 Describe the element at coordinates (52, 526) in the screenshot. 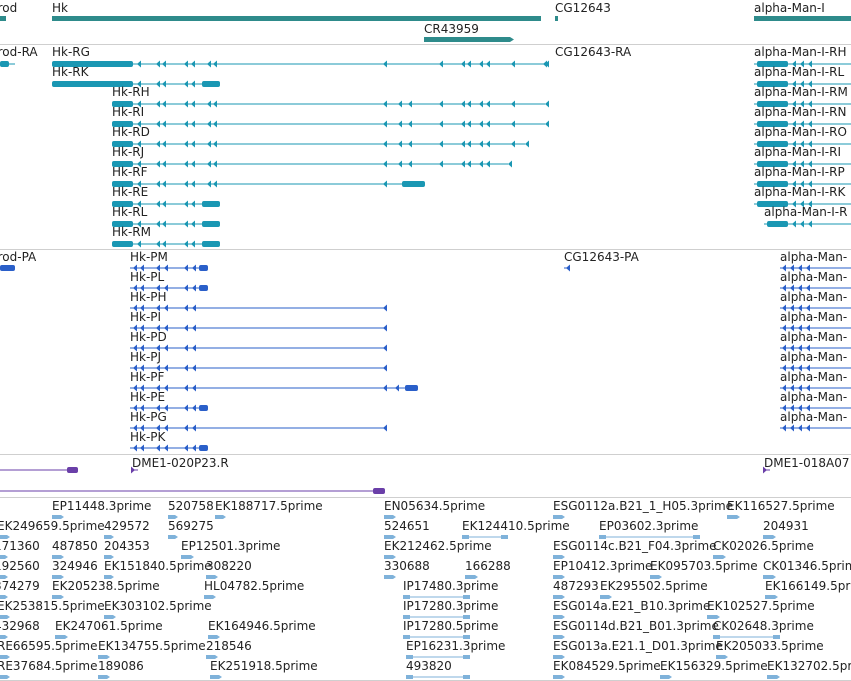

I see `est-label: EK249659.5prime` at that location.